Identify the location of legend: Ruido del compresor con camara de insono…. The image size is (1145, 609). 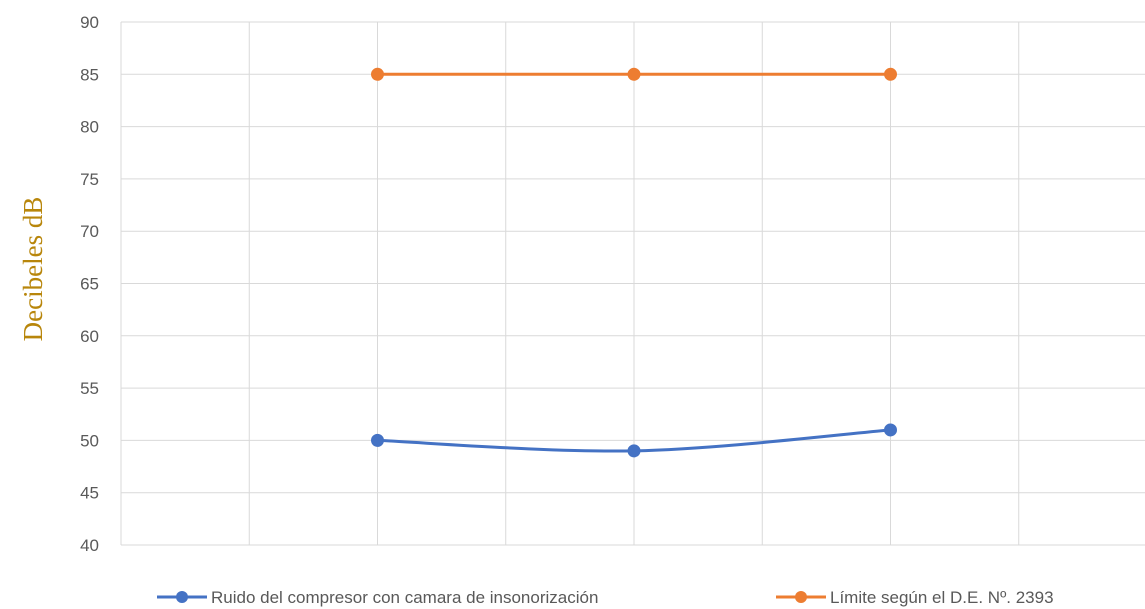
(605, 597).